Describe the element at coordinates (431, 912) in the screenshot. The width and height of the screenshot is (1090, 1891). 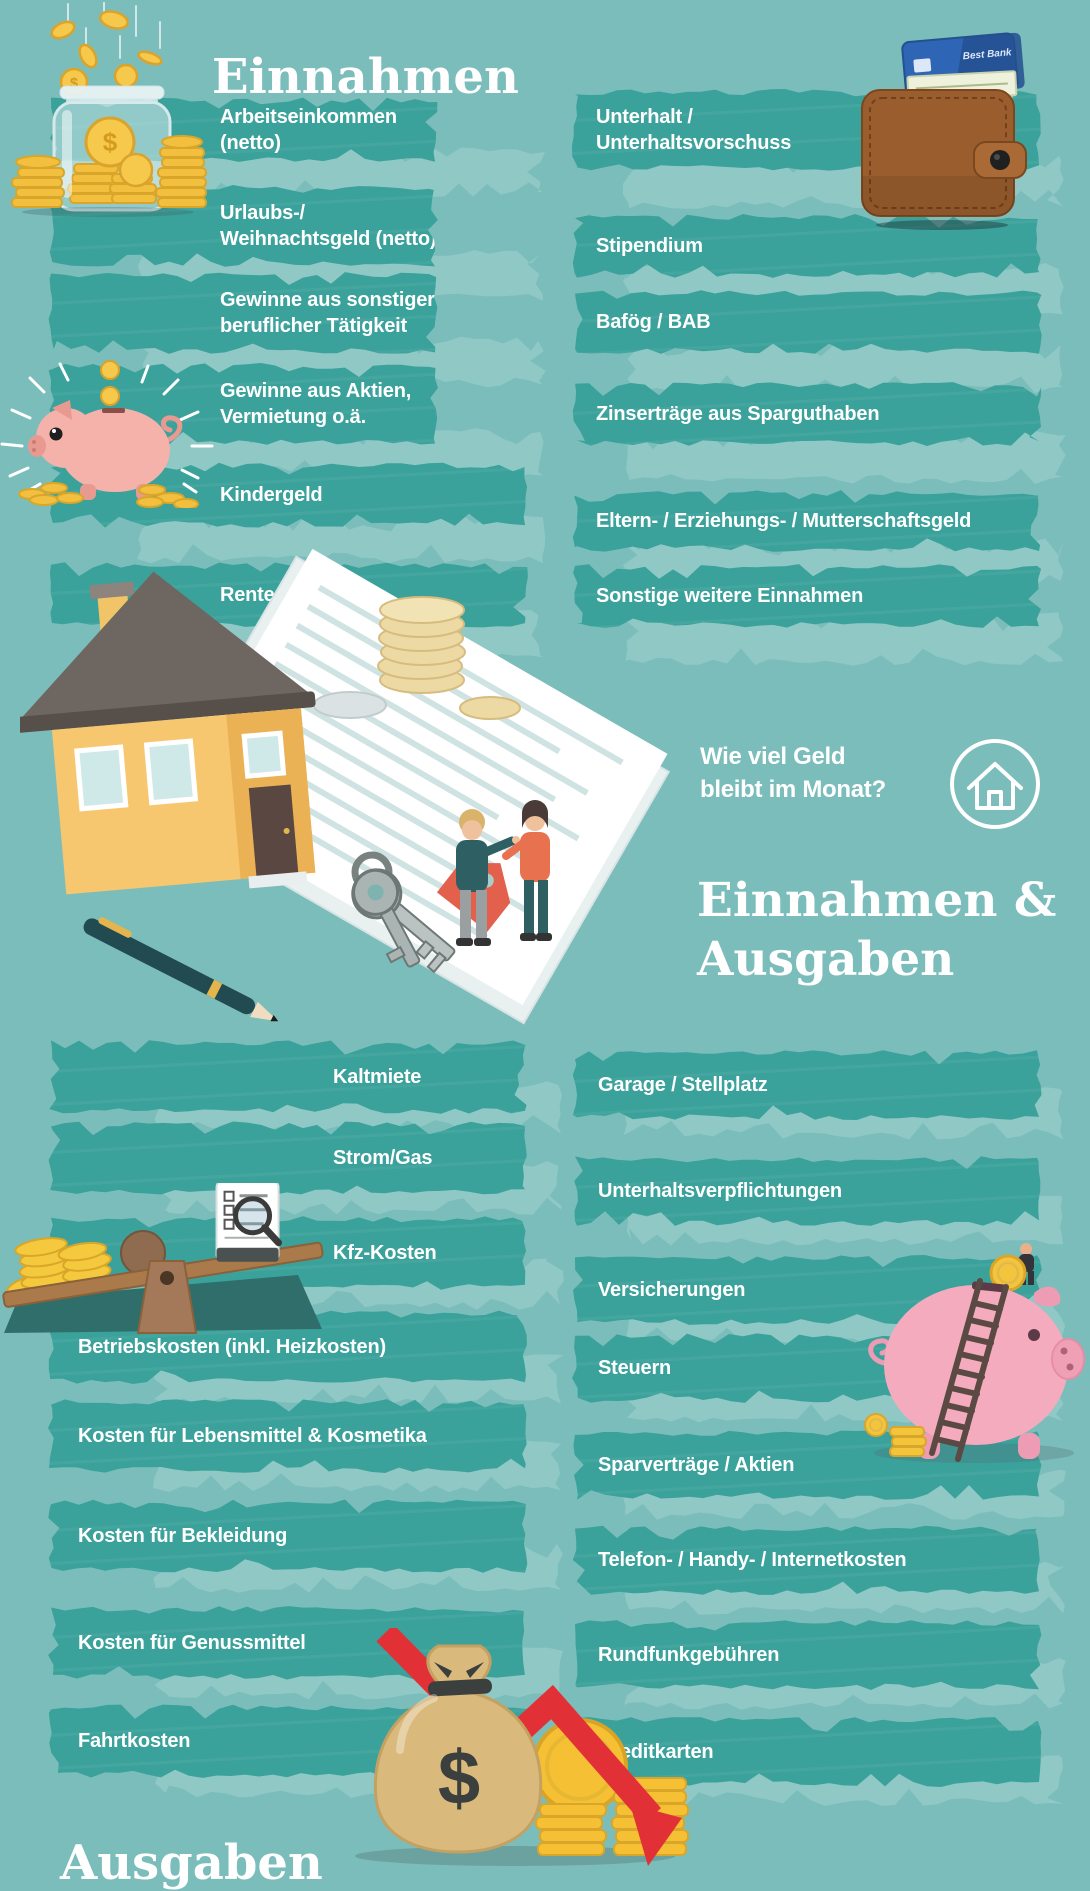
I see `keys-icon` at that location.